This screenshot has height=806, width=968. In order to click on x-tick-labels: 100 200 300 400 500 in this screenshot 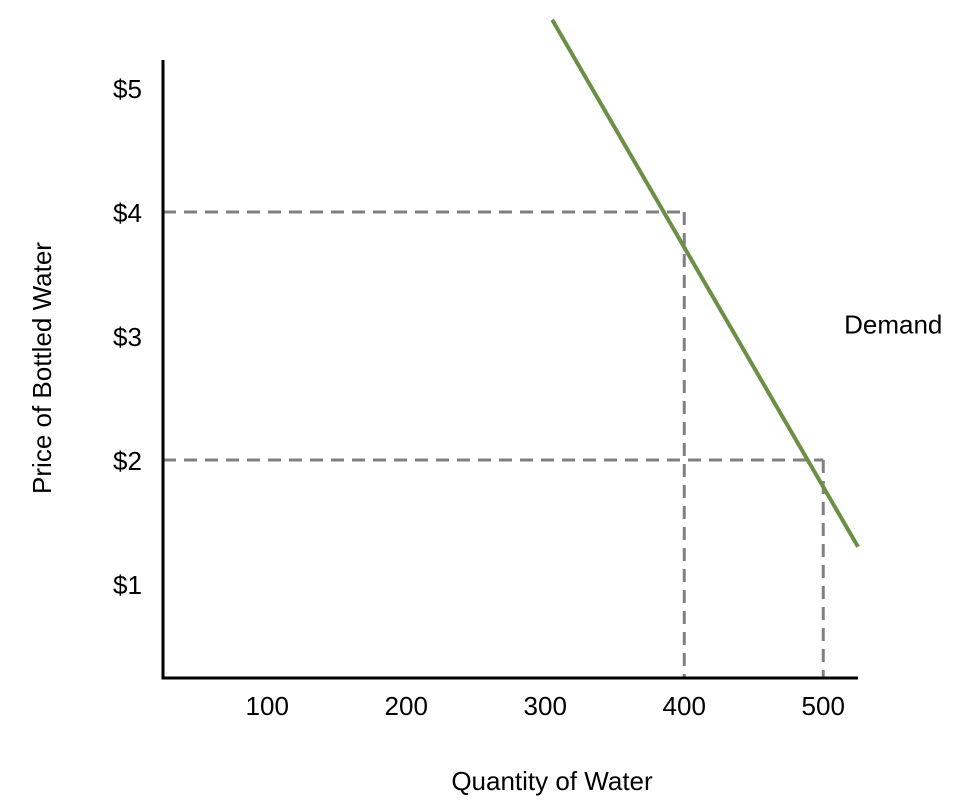, I will do `click(545, 706)`.